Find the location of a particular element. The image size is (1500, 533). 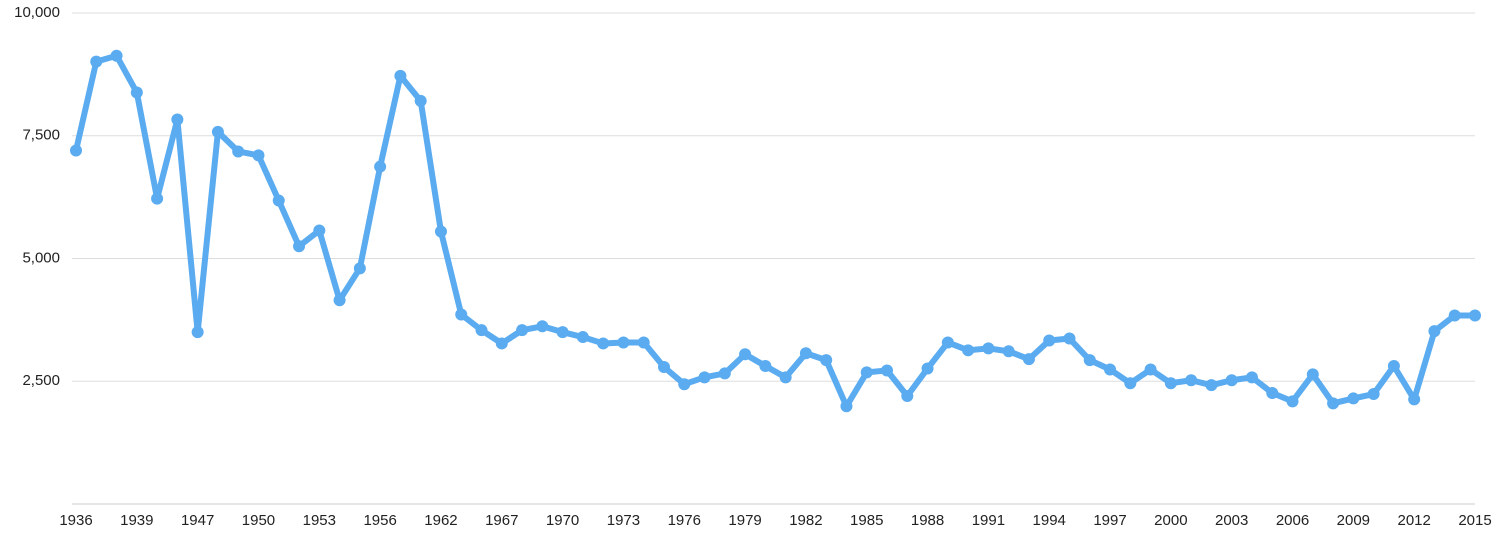

x-tick-label: 2012 is located at coordinates (1413, 520).